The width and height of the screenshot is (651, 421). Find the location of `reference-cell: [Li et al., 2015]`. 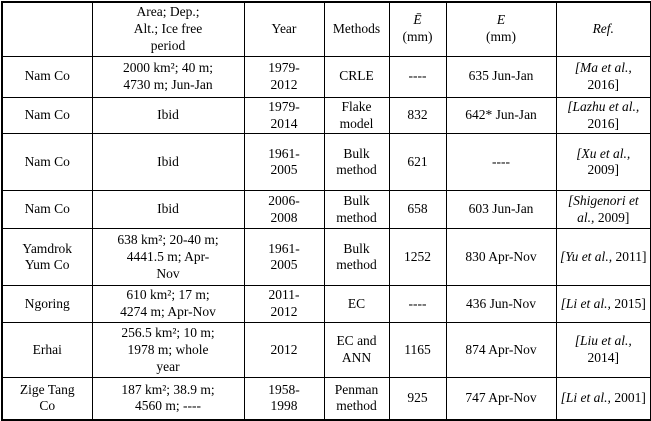

reference-cell: [Li et al., 2015] is located at coordinates (603, 304).